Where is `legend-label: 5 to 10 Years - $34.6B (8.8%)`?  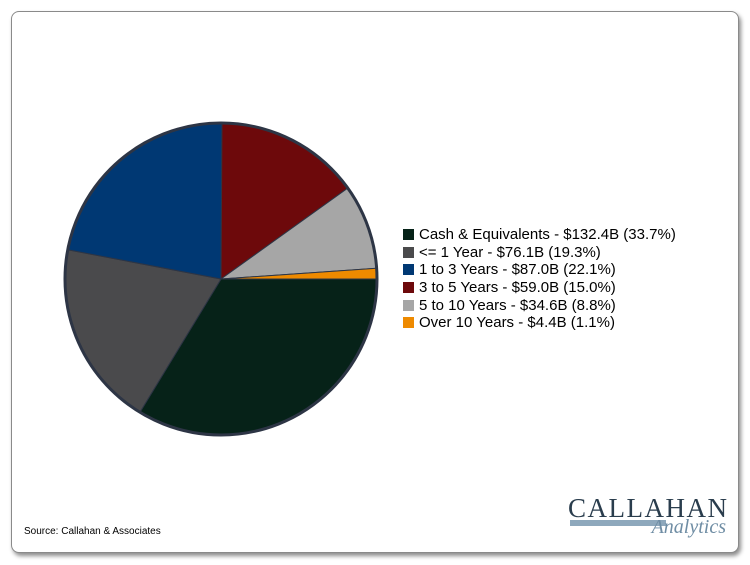
legend-label: 5 to 10 Years - $34.6B (8.8%) is located at coordinates (517, 305).